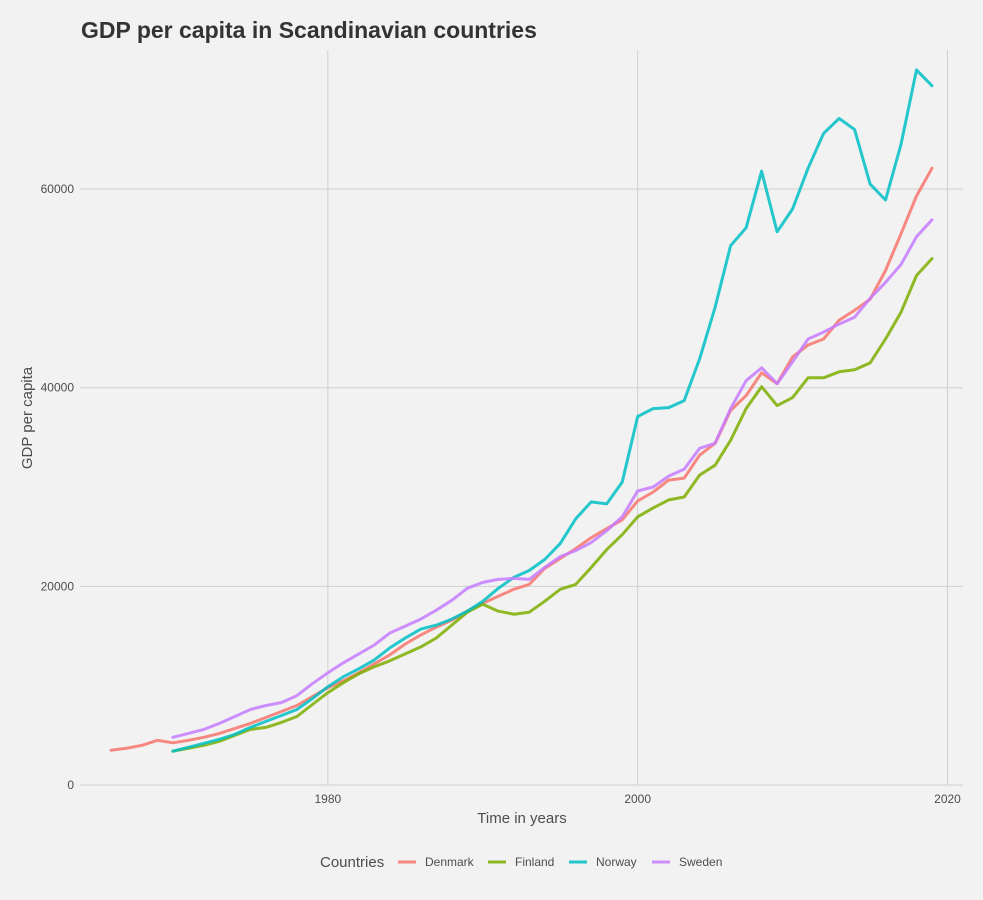  Describe the element at coordinates (534, 862) in the screenshot. I see `legend-label-finland: Finland` at that location.